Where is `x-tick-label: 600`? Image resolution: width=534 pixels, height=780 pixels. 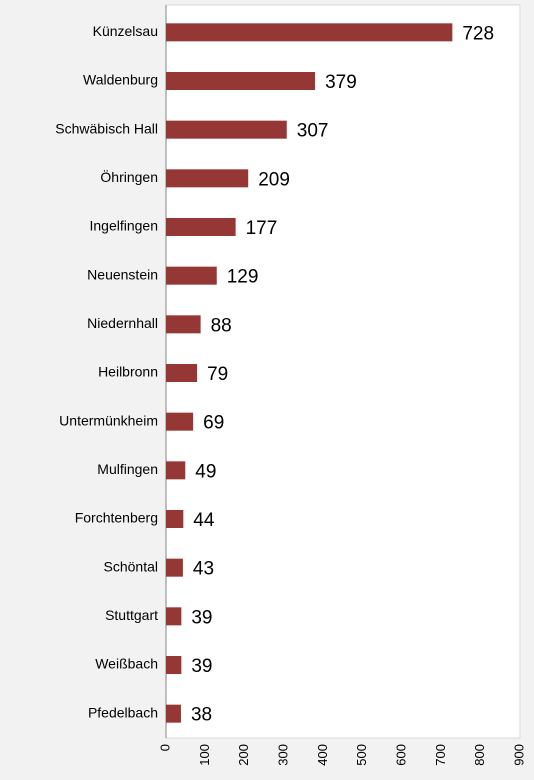
x-tick-label: 600 is located at coordinates (400, 755).